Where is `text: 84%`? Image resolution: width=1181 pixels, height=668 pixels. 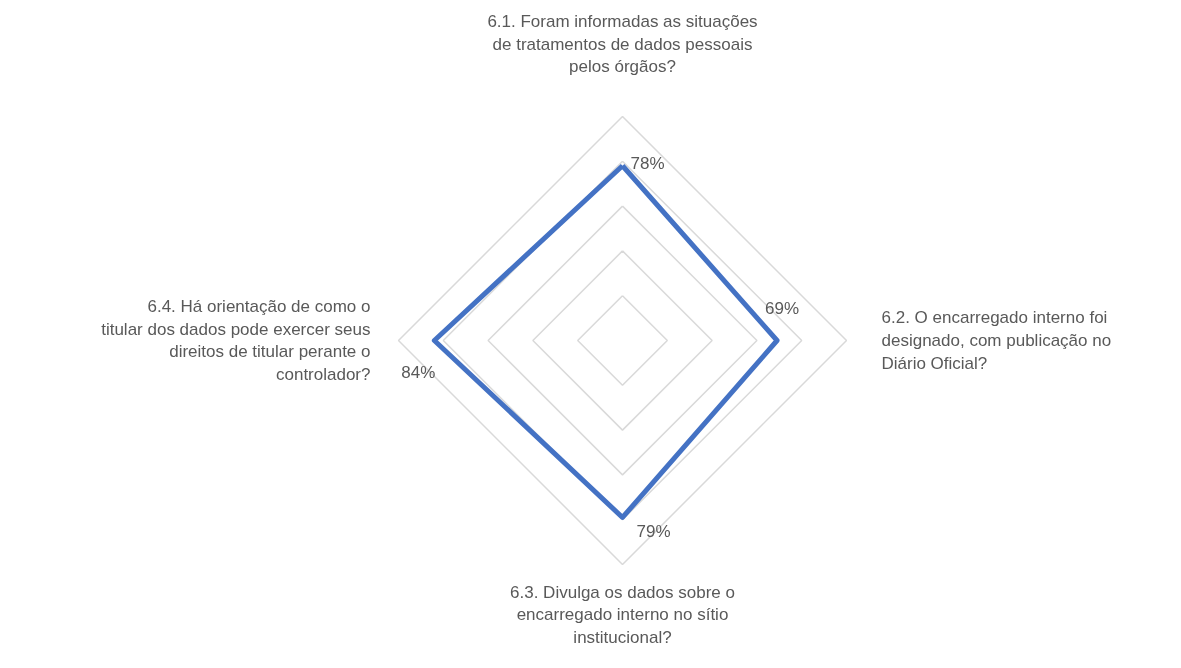
text: 84% is located at coordinates (418, 372).